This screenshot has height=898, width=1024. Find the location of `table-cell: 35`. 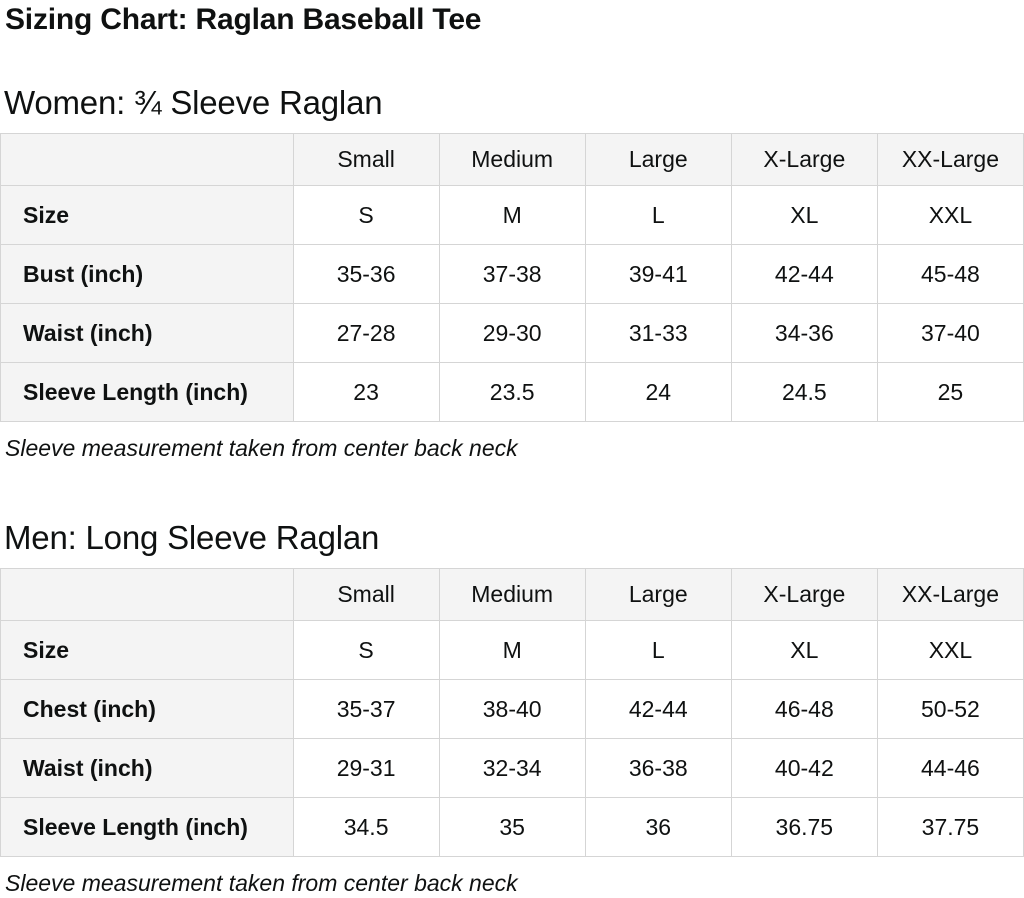

table-cell: 35 is located at coordinates (512, 827).